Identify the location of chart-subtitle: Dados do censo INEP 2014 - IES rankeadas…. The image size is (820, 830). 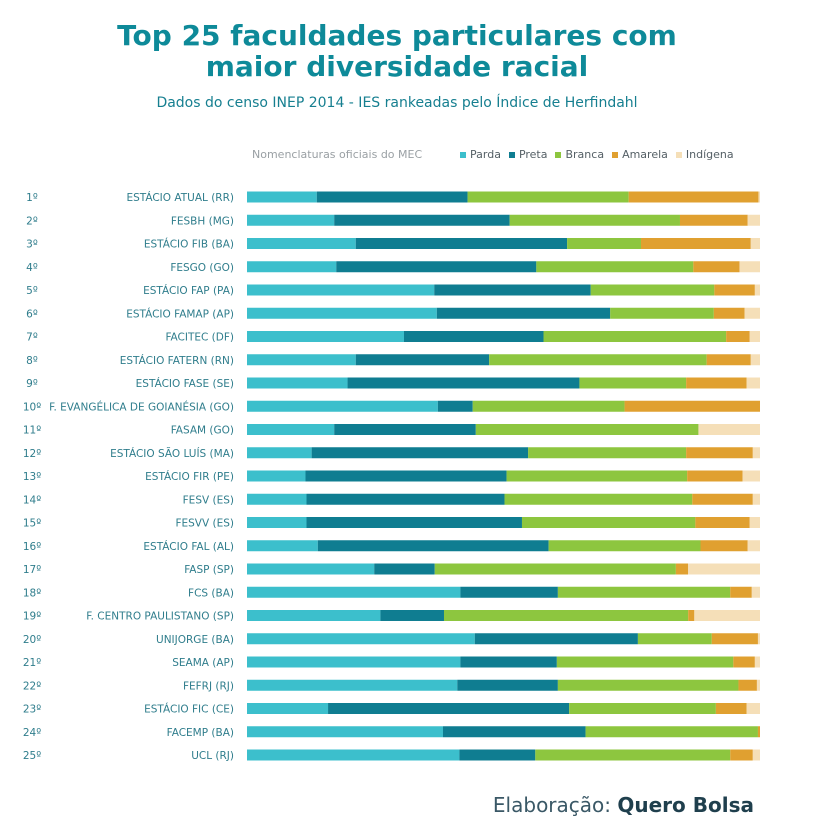
(397, 103).